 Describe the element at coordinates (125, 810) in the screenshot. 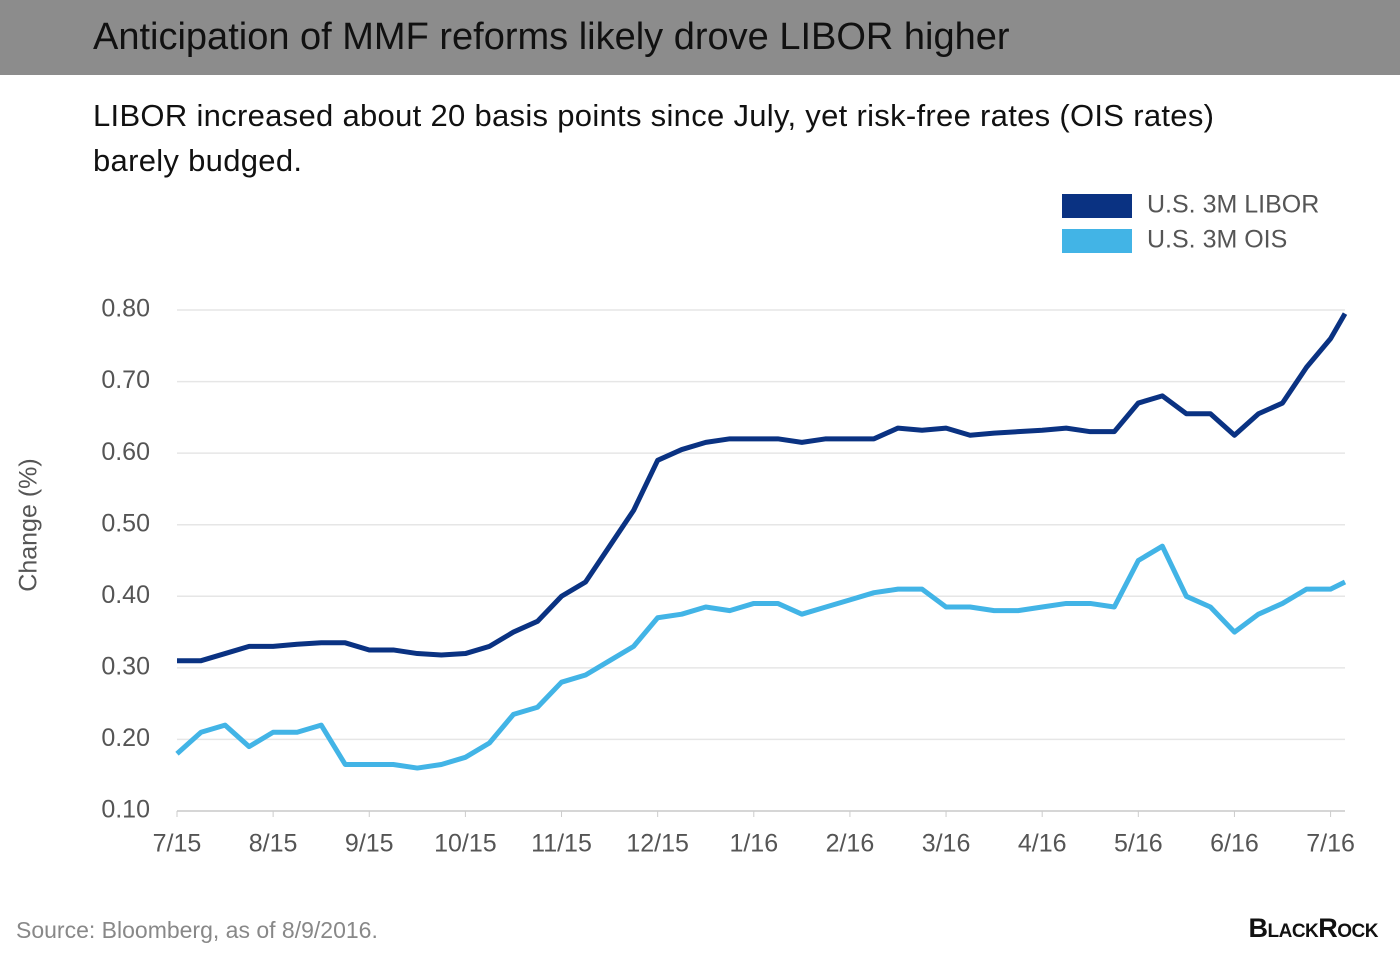

I see `y-tick-label: 0.10` at that location.